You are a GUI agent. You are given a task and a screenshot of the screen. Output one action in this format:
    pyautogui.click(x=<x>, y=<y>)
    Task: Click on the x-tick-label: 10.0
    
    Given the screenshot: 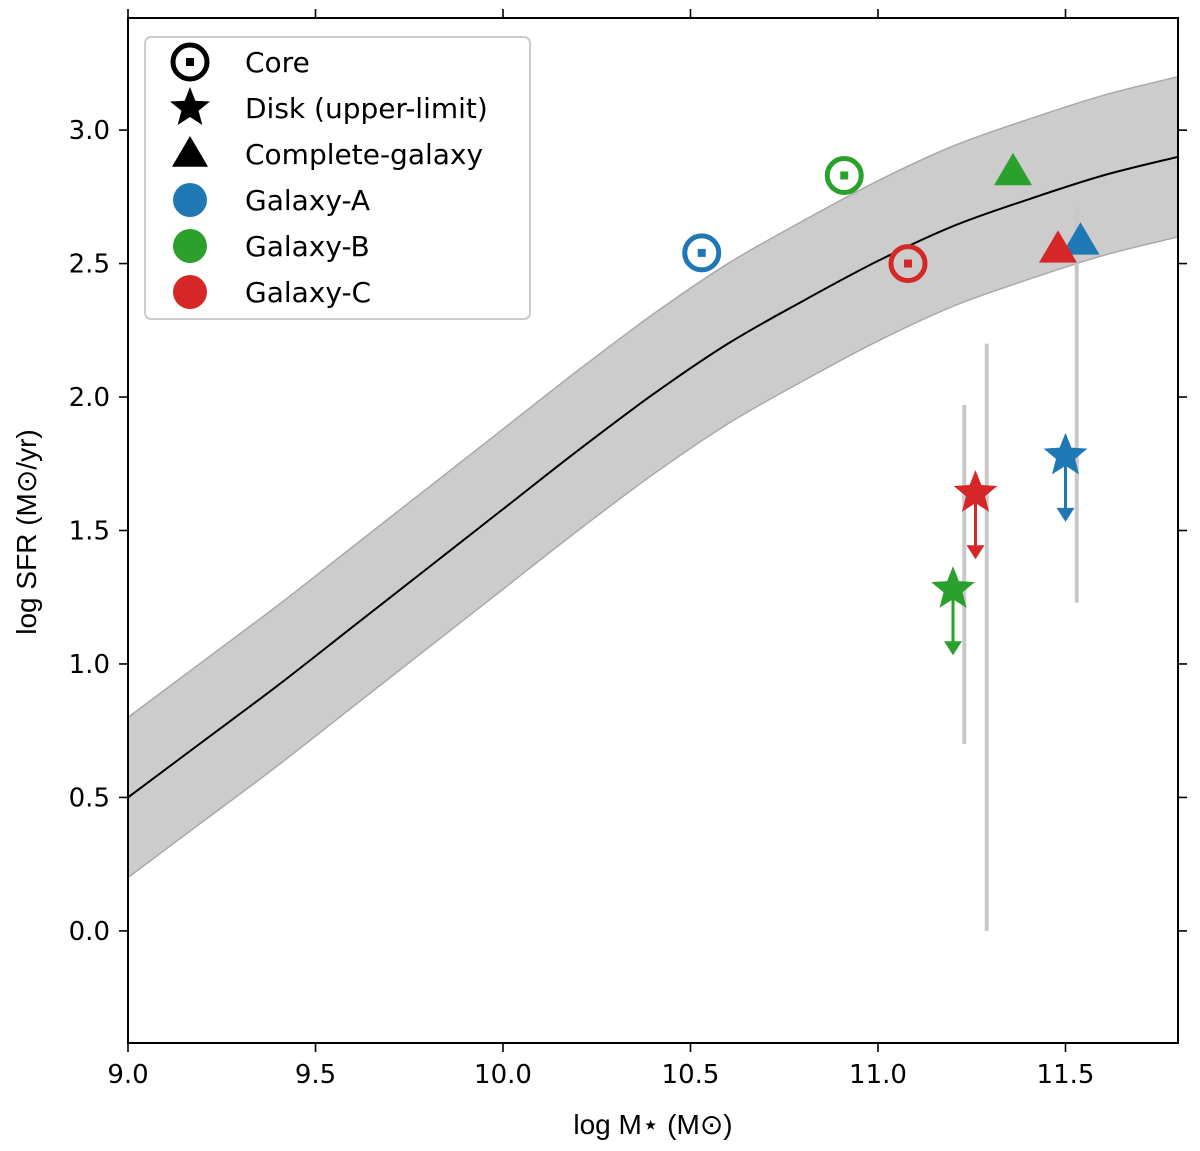 What is the action you would take?
    pyautogui.click(x=503, y=1075)
    